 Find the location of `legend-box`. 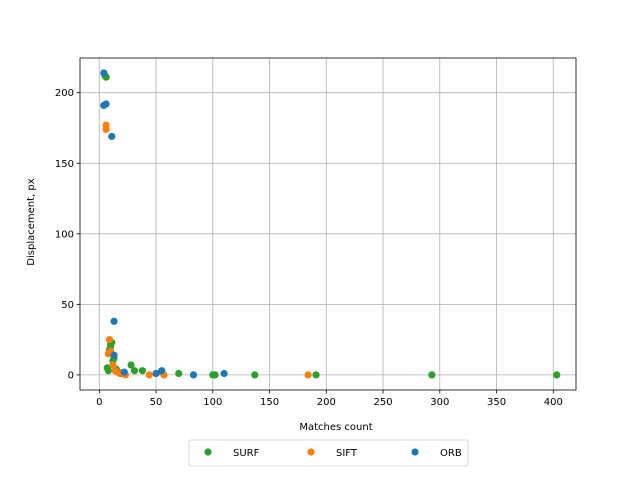

legend-box is located at coordinates (328, 453).